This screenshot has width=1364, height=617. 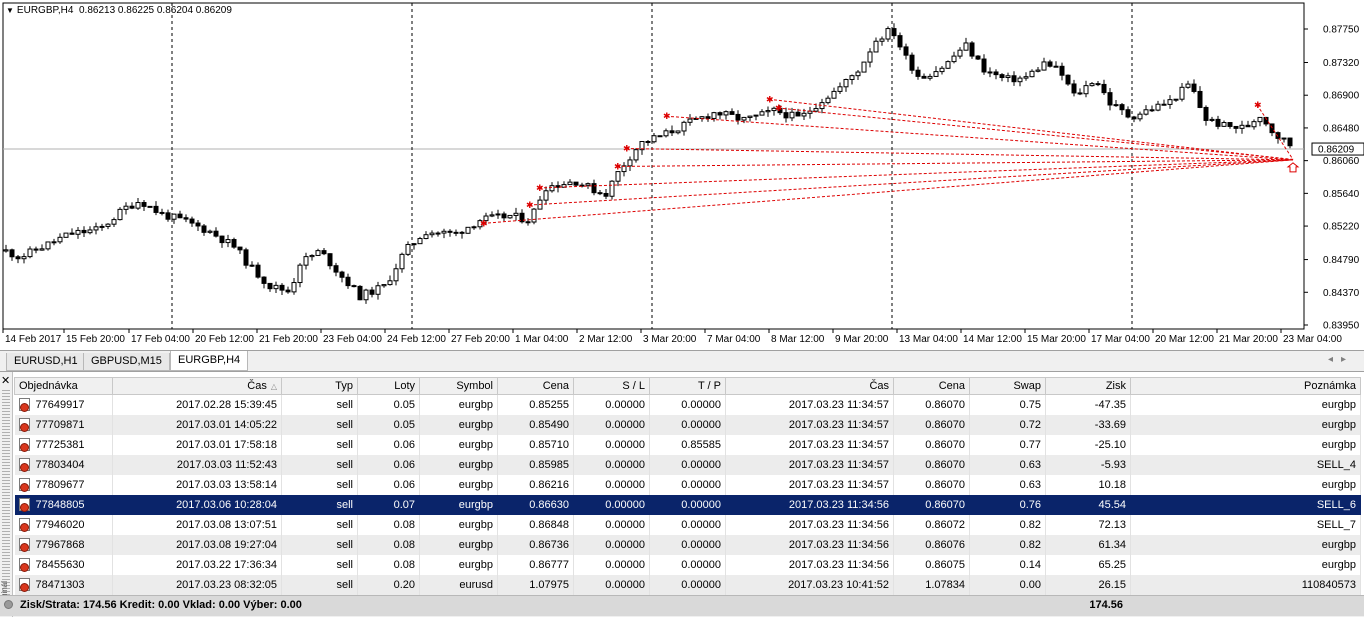 I want to click on cell-take-profit: 0.85585, so click(x=687, y=444).